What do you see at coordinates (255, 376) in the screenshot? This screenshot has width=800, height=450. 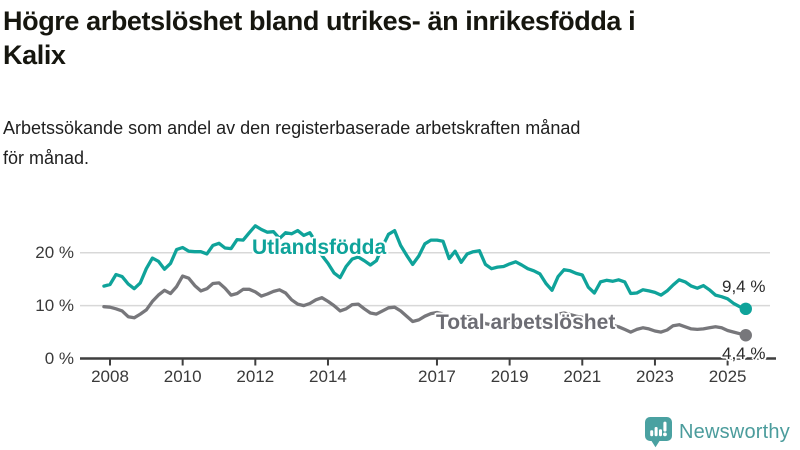 I see `x-axis-label: 2012` at bounding box center [255, 376].